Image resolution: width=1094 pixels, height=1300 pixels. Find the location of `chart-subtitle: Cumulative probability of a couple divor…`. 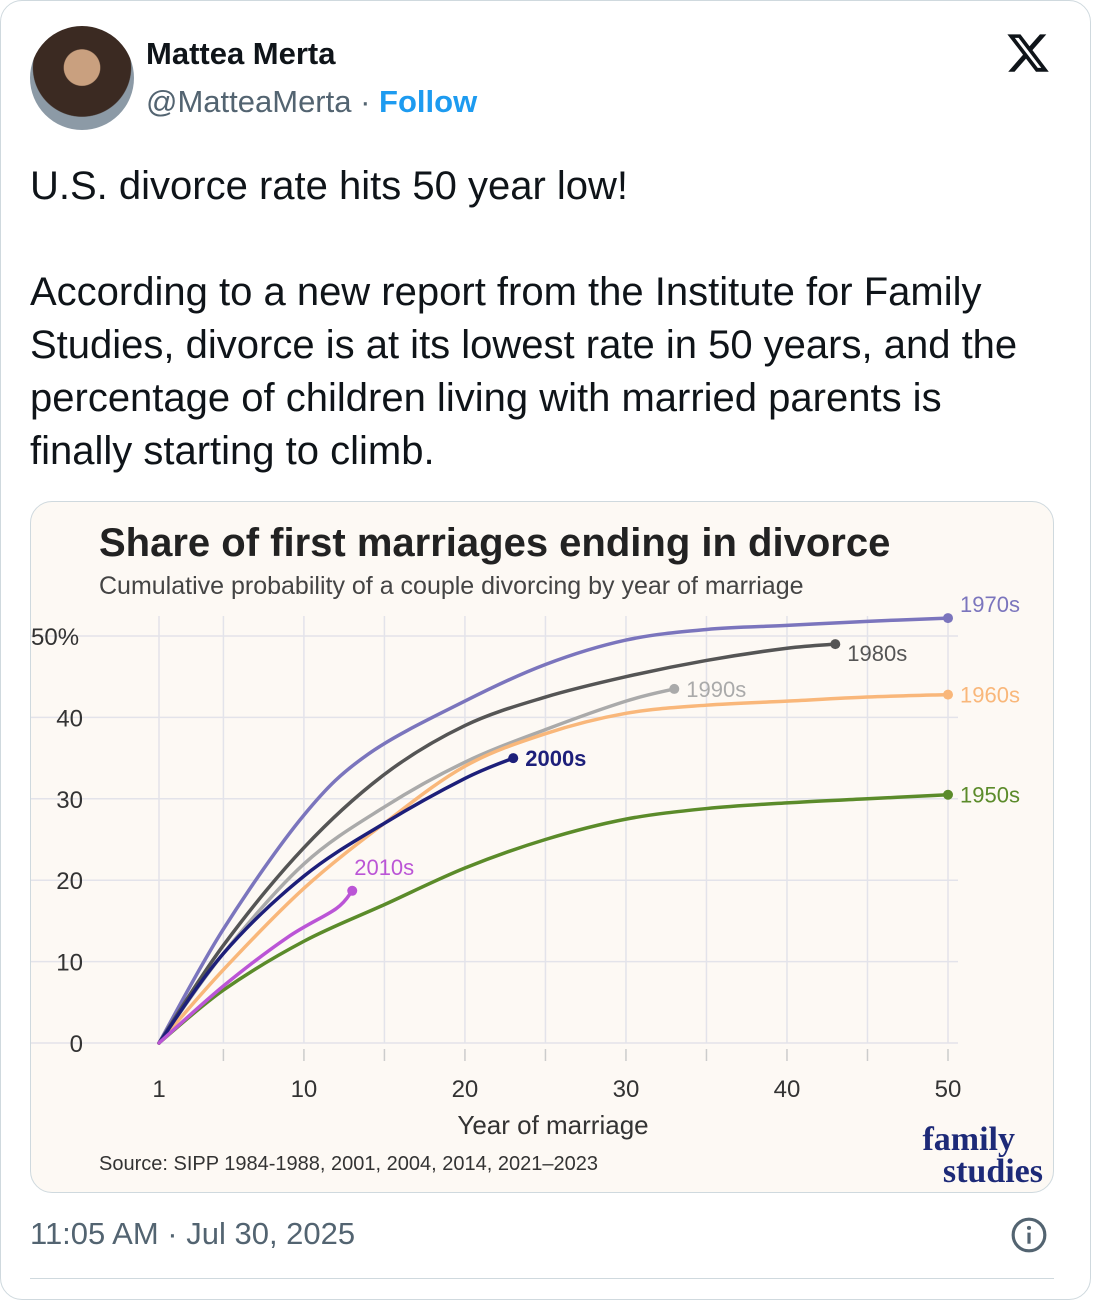

chart-subtitle: Cumulative probability of a couple divor… is located at coordinates (451, 586).